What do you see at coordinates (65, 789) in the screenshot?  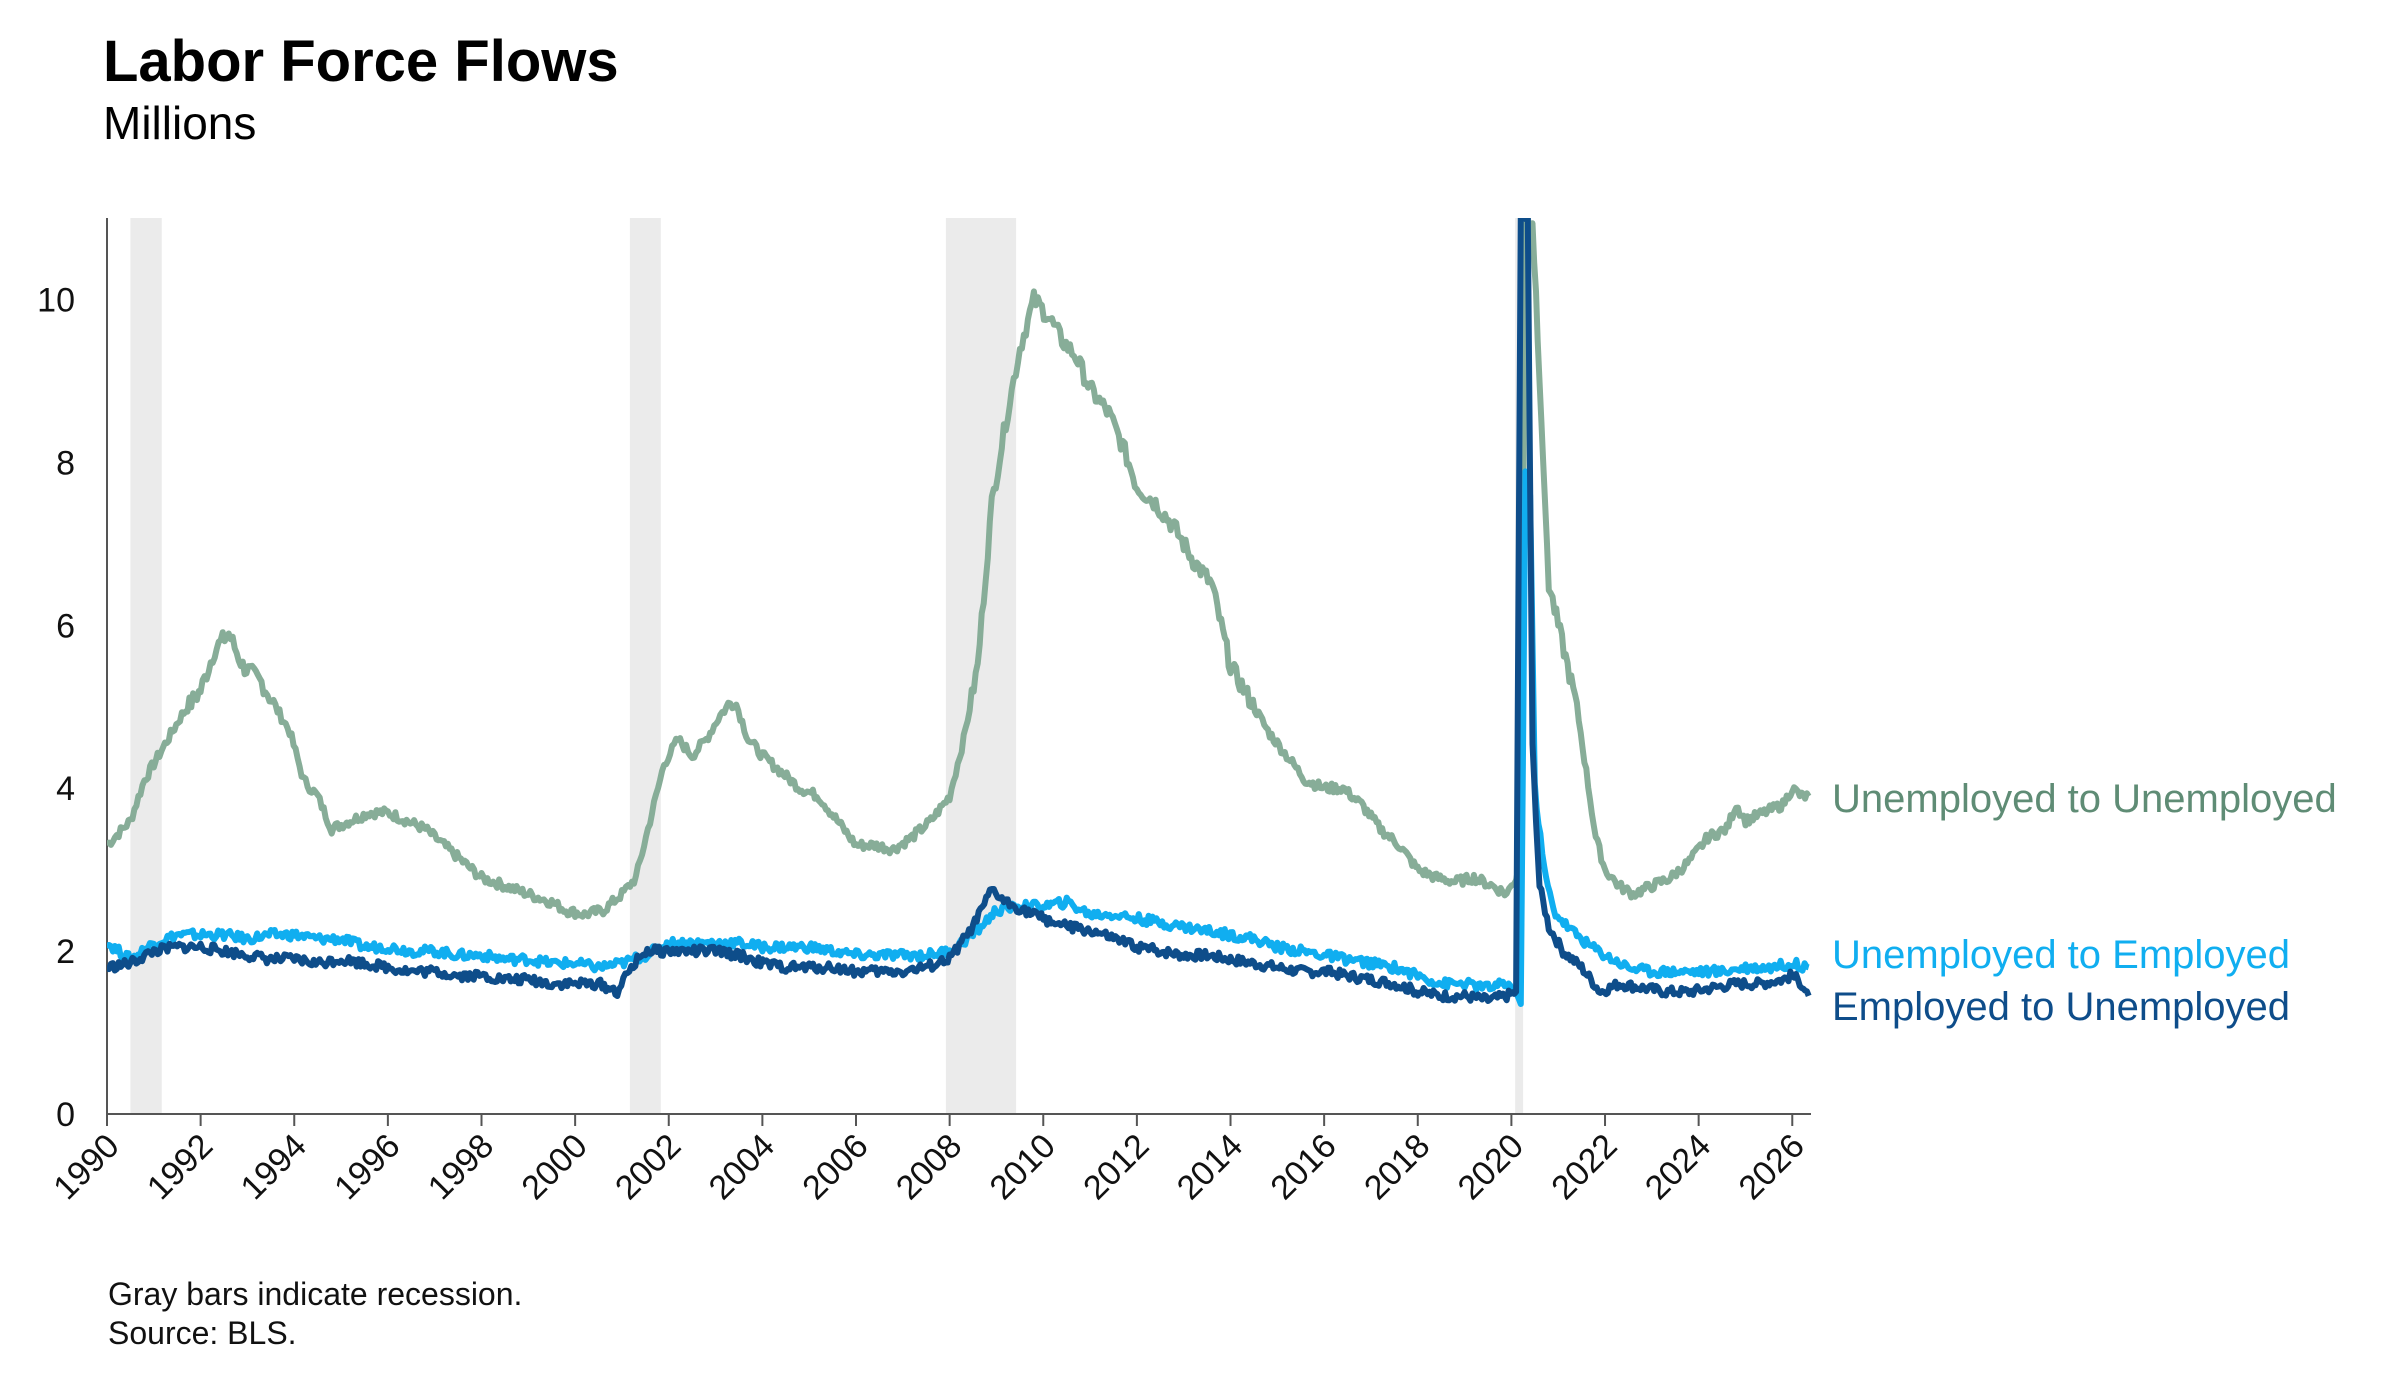 I see `y-tick-label: 4` at bounding box center [65, 789].